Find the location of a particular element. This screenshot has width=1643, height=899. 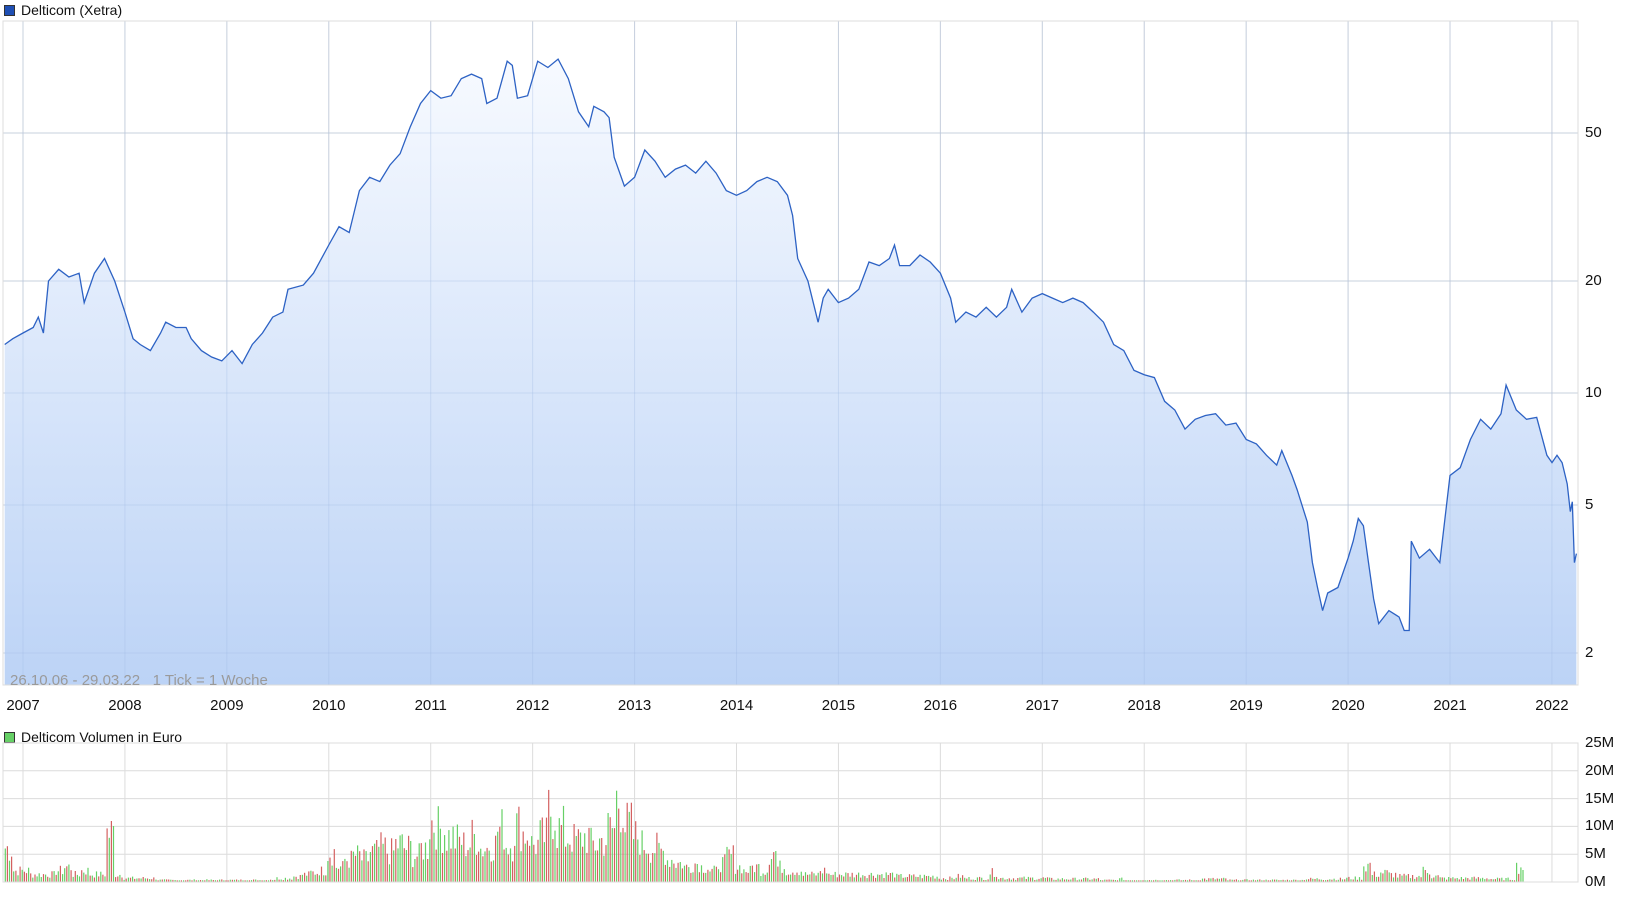

price-legend-label: Delticom (Xetra) is located at coordinates (72, 10).